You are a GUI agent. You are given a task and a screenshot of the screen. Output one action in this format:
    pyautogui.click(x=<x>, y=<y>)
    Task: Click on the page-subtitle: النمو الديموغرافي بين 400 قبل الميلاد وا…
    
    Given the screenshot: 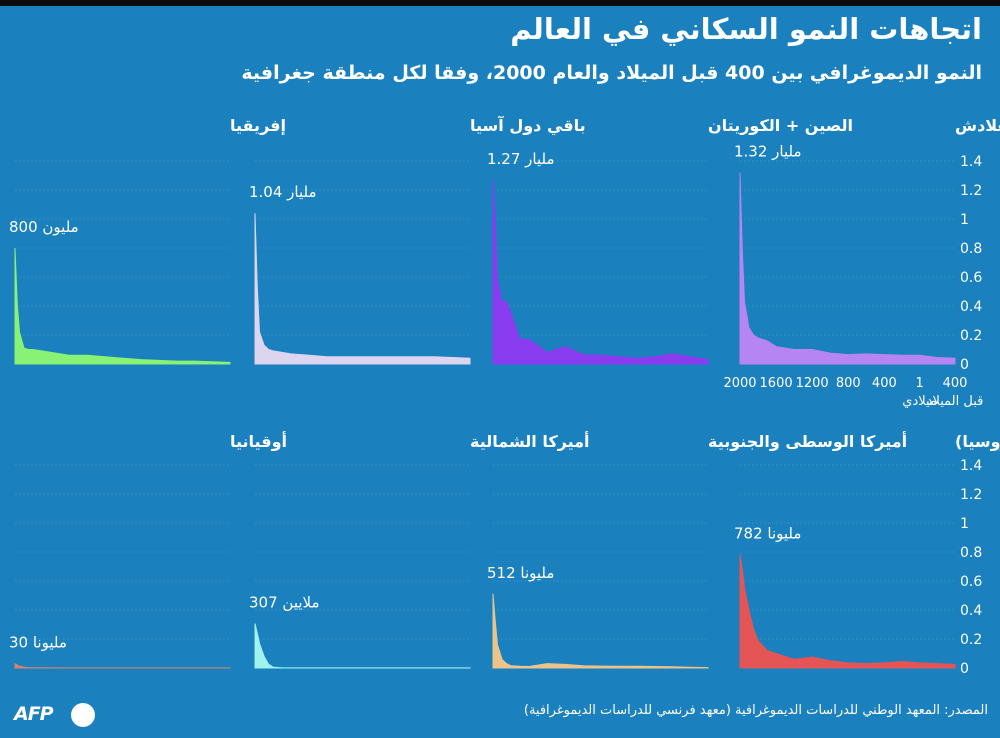 What is the action you would take?
    pyautogui.click(x=611, y=73)
    